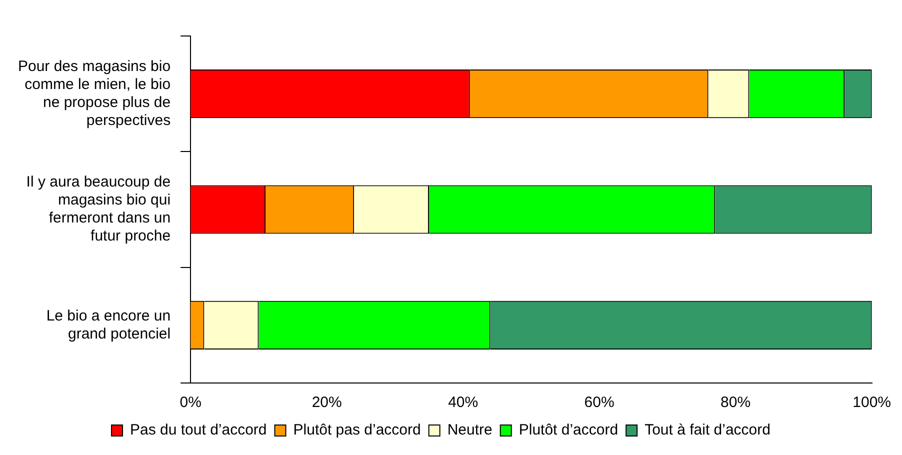  What do you see at coordinates (98, 209) in the screenshot?
I see `y-tick-label: Il y aura beaucoup de magasins bio qui fermeront dans un futur proche` at bounding box center [98, 209].